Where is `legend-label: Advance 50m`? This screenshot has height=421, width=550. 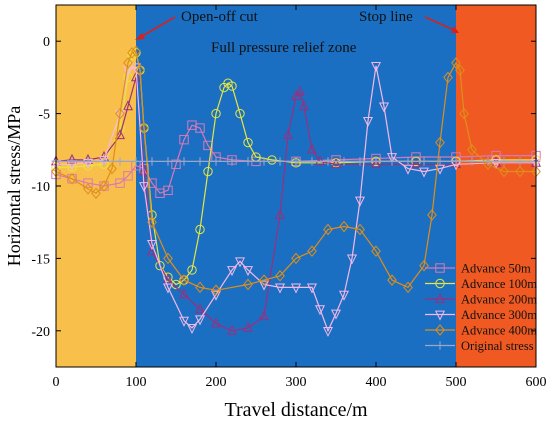
legend-label: Advance 50m is located at coordinates (496, 269).